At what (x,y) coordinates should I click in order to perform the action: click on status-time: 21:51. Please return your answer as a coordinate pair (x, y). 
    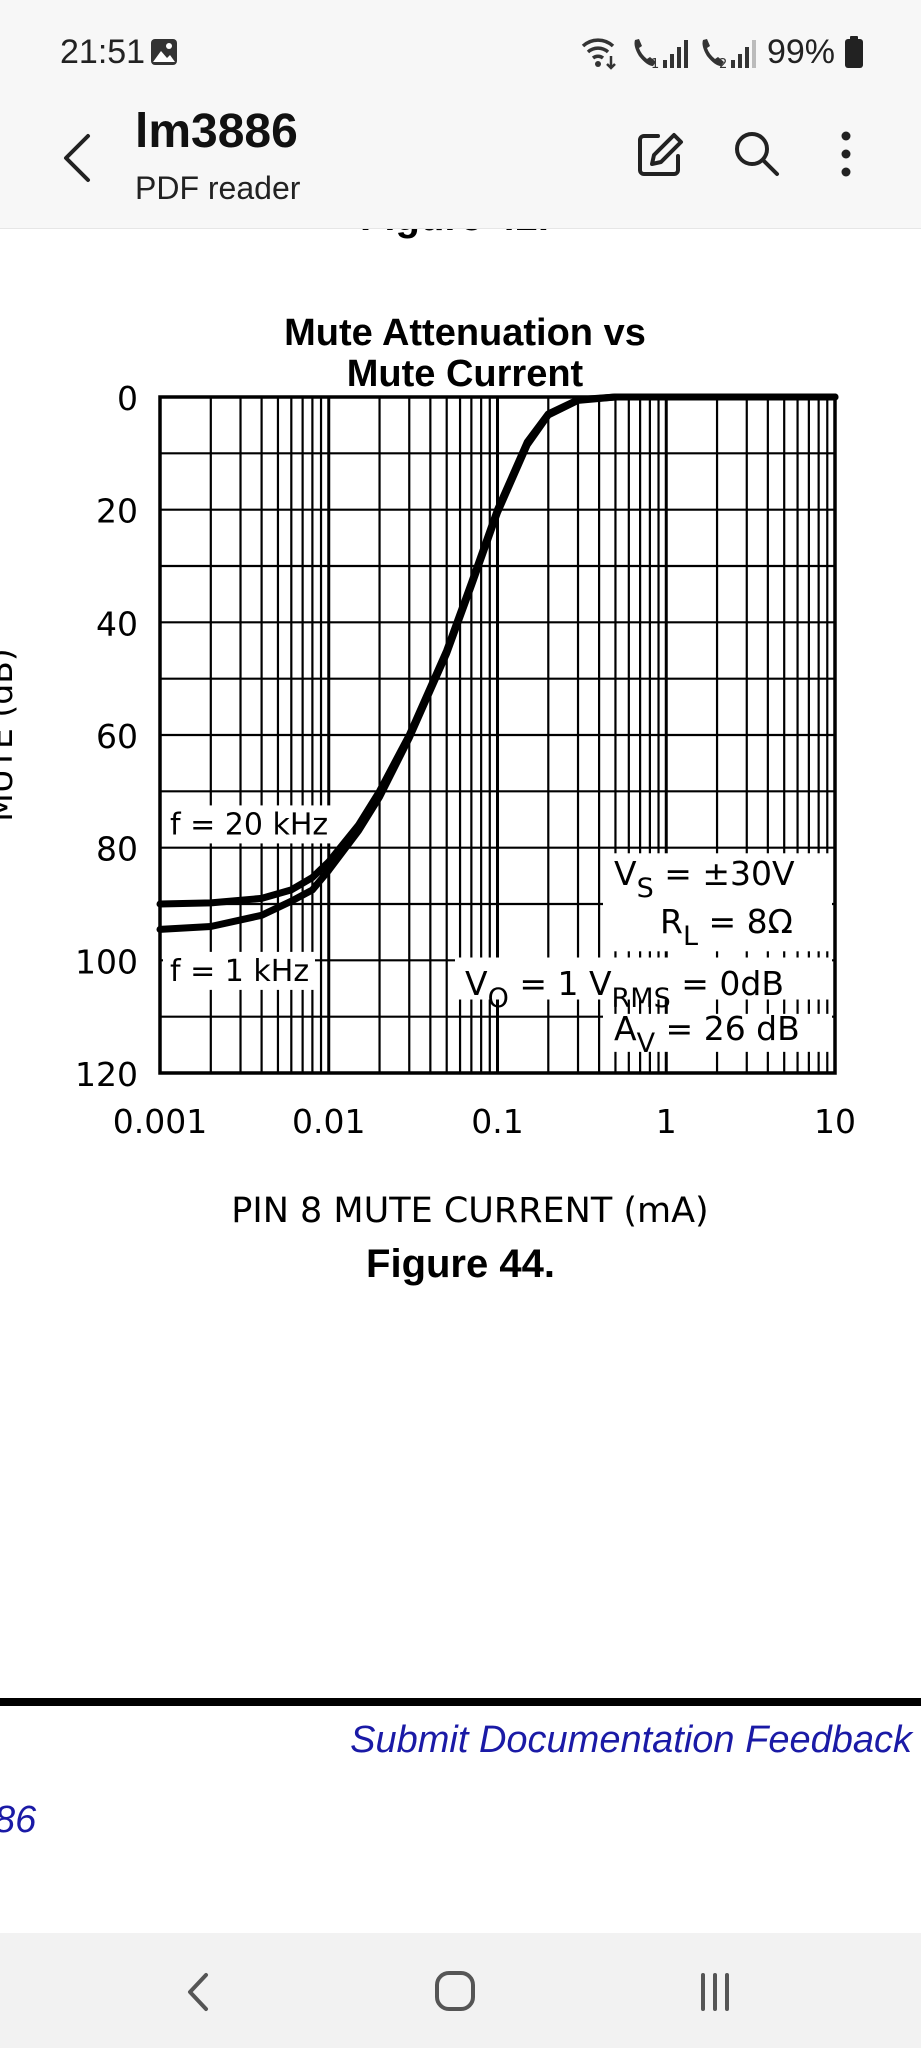
    Looking at the image, I should click on (103, 52).